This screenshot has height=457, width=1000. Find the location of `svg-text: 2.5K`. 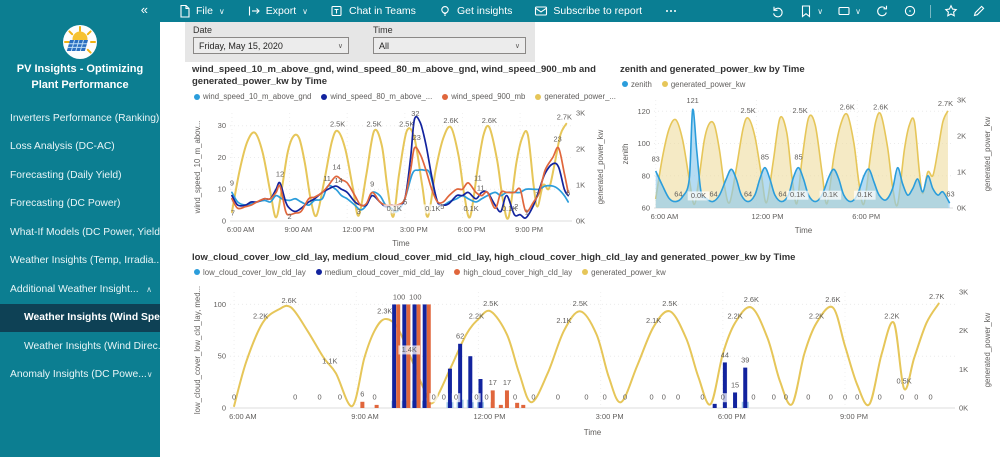

svg-text: 2.5K is located at coordinates (337, 123).